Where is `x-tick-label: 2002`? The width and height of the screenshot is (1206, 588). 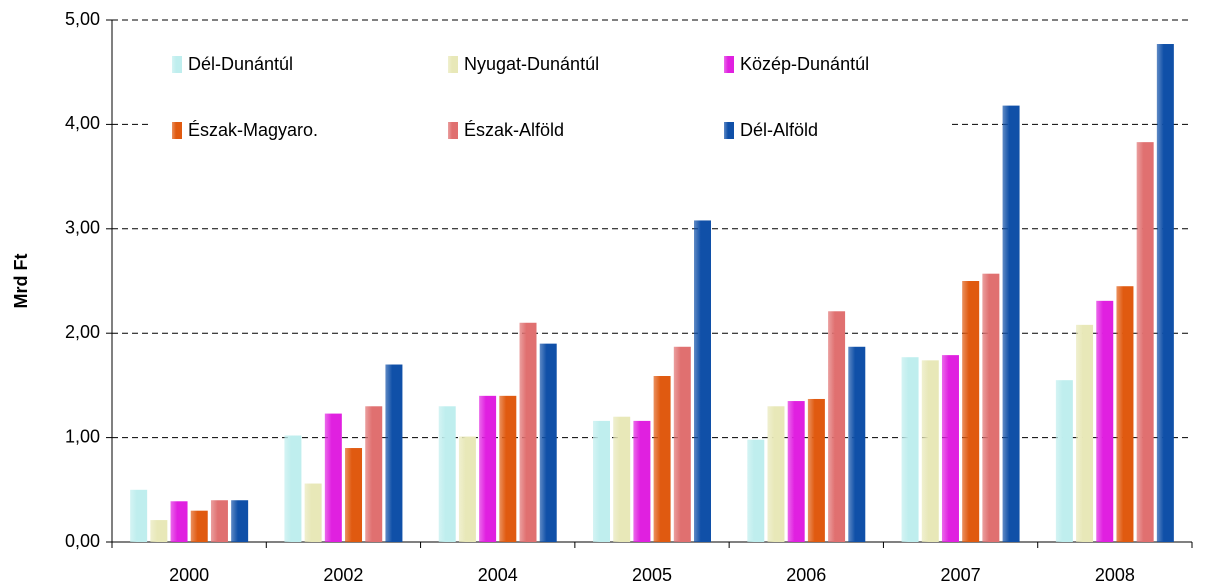
x-tick-label: 2002 is located at coordinates (343, 575).